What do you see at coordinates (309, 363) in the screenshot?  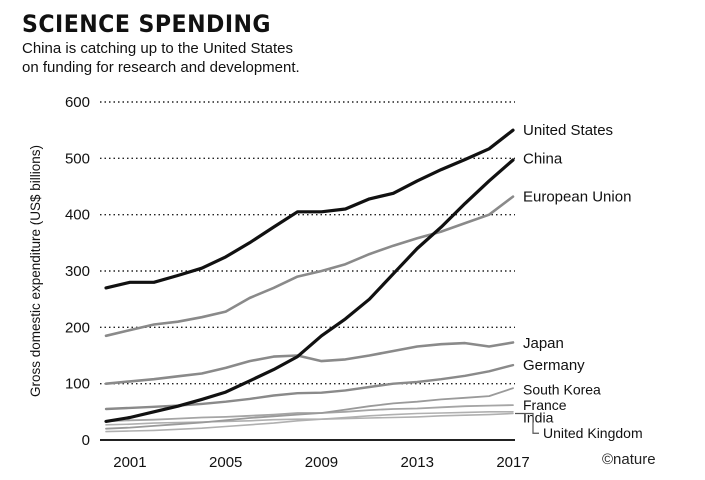 I see `series-line-japan` at bounding box center [309, 363].